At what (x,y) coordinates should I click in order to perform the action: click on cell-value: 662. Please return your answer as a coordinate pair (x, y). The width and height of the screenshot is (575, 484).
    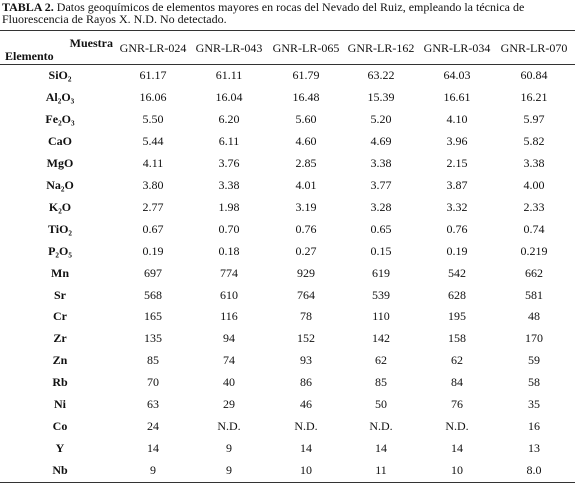
    Looking at the image, I should click on (534, 272).